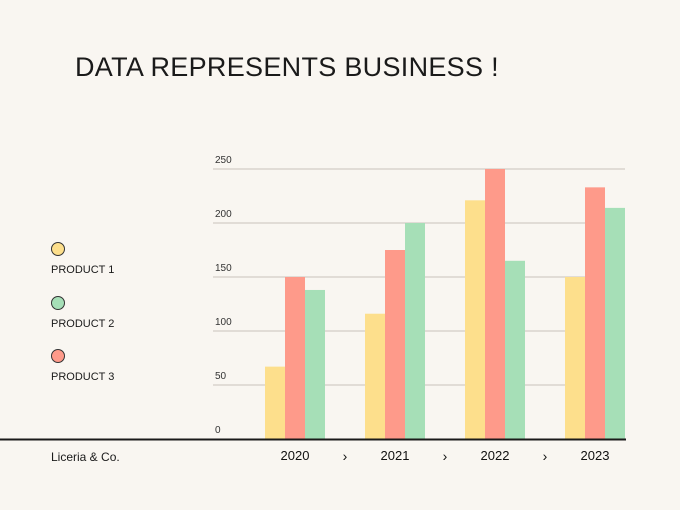 The image size is (680, 510). I want to click on x-tick-label-2020: 2020, so click(295, 455).